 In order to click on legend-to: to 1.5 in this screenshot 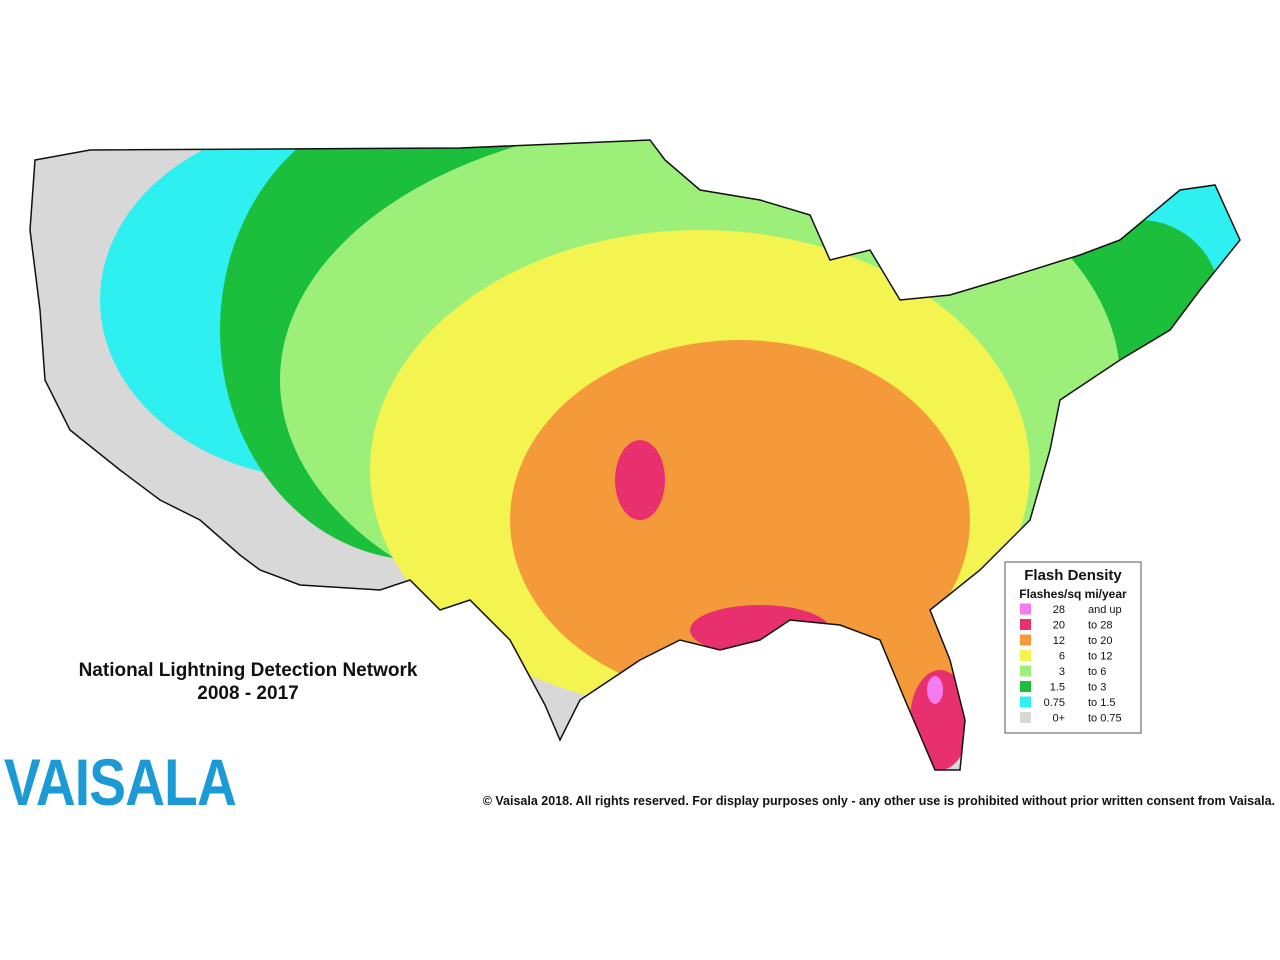, I will do `click(1102, 703)`.